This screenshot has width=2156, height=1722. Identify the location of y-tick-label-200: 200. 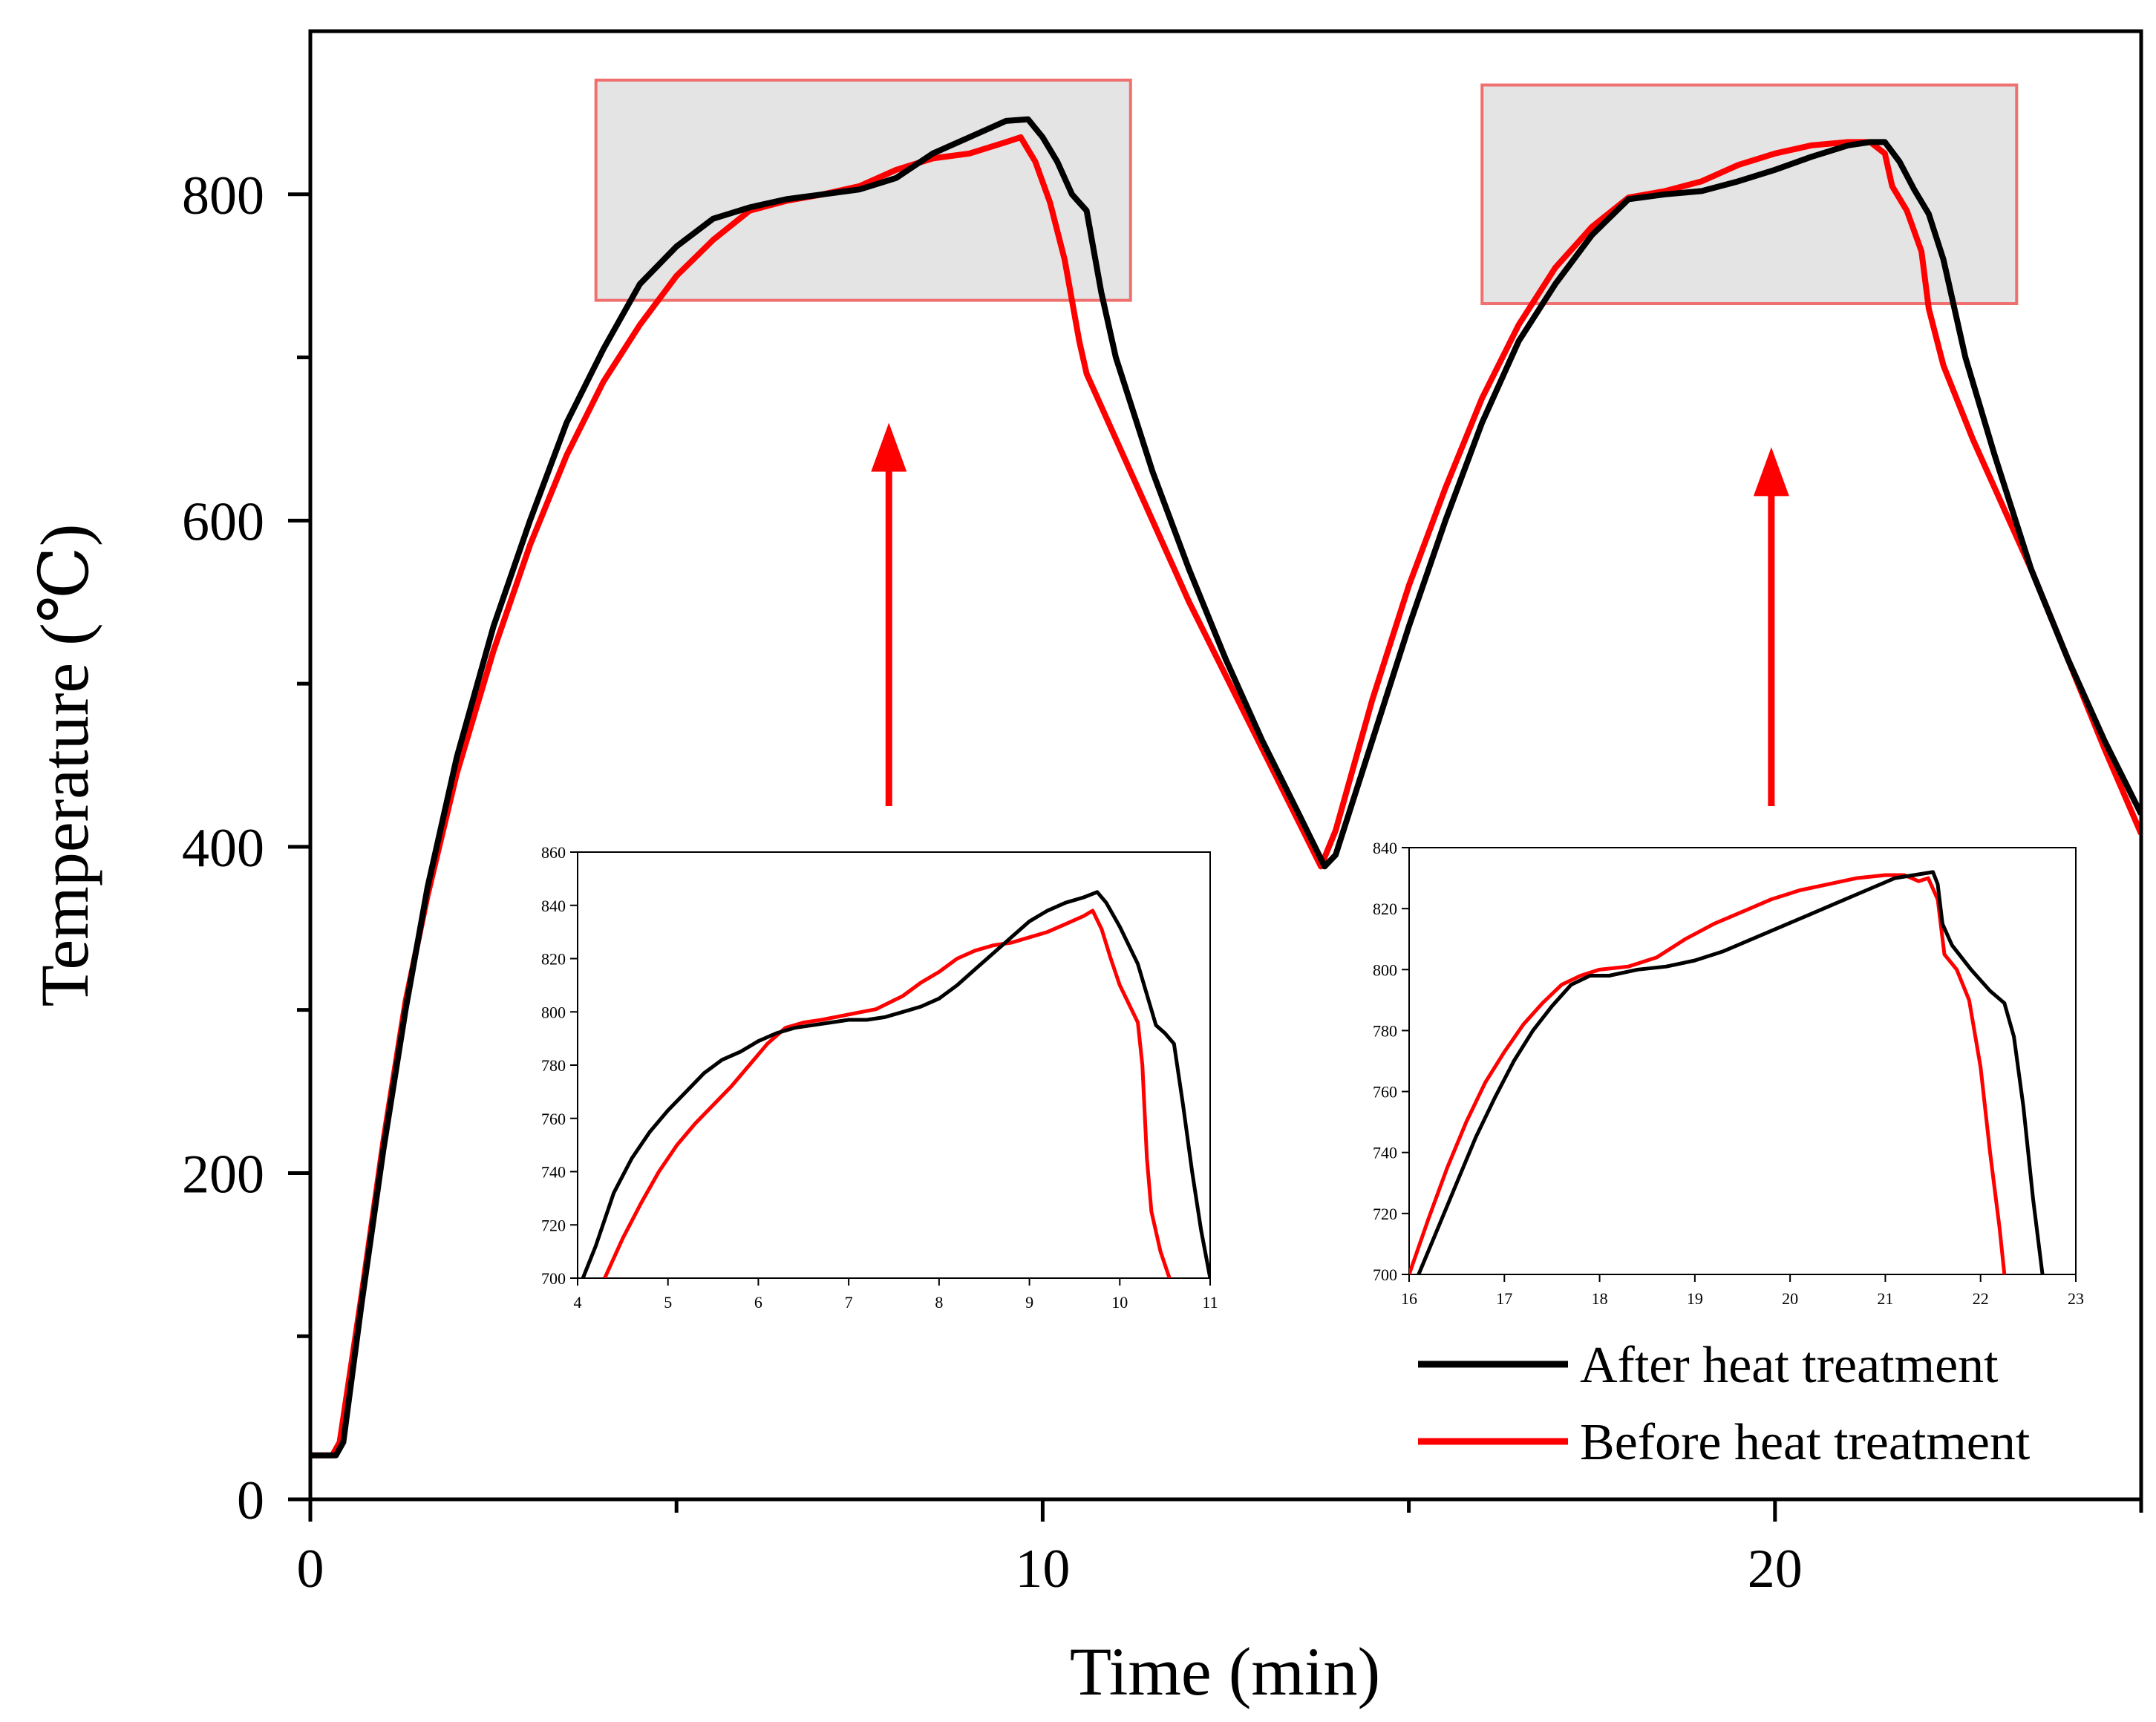
(223, 1174).